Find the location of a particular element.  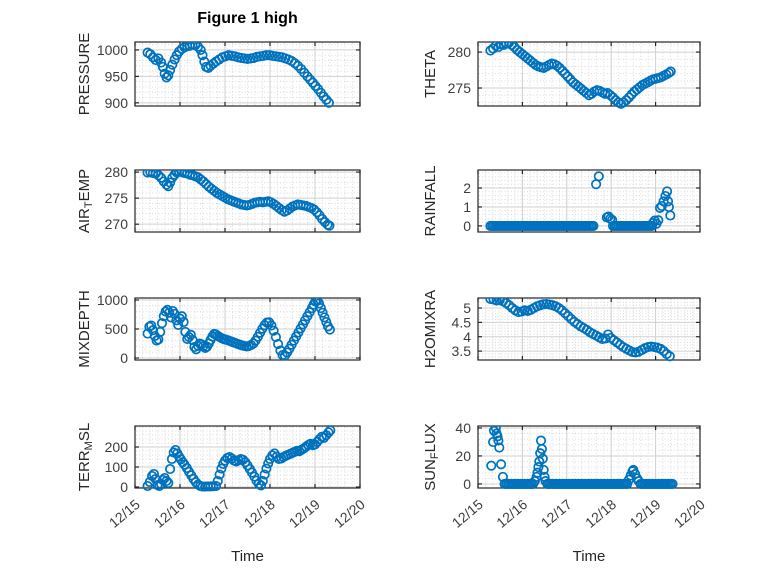

y-axis-label-PRESSURE: PRESSURE is located at coordinates (84, 74).